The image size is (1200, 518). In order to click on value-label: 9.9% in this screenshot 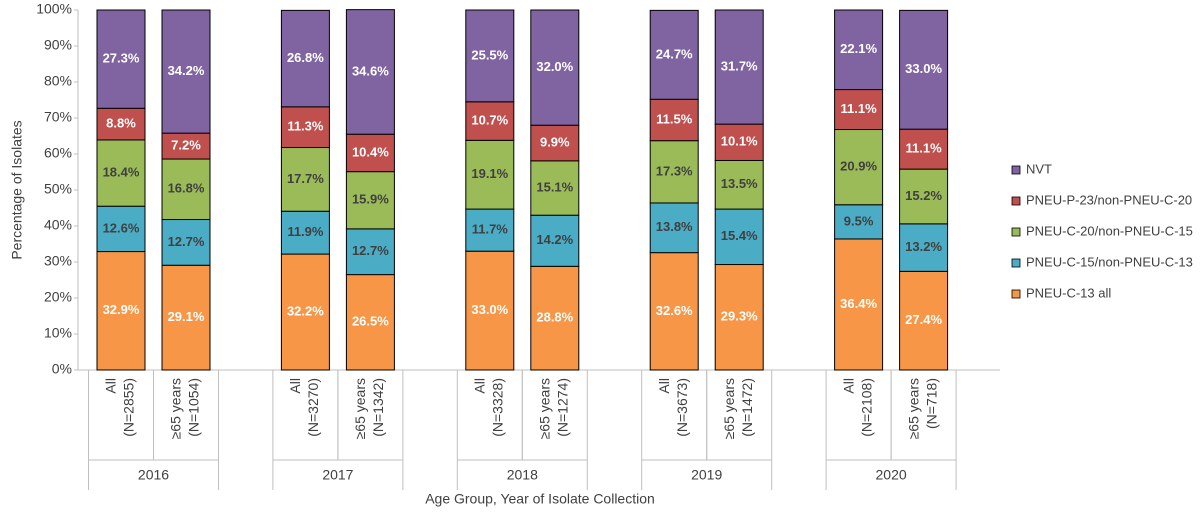, I will do `click(555, 141)`.